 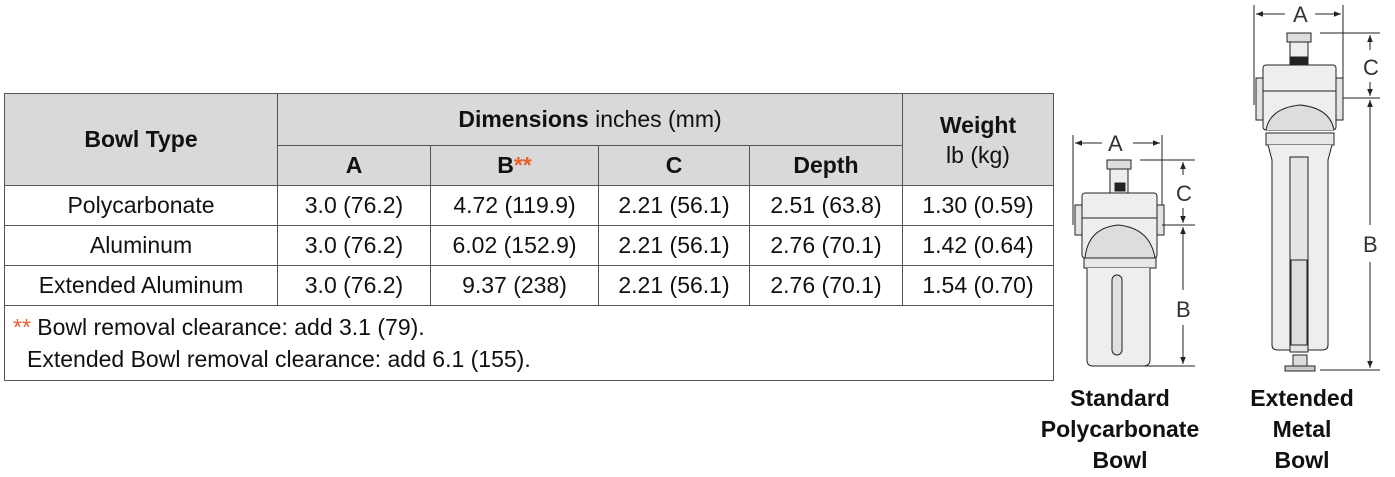 I want to click on standard-bowl-caption: Standard Polycarbonate Bowl, so click(x=1120, y=429).